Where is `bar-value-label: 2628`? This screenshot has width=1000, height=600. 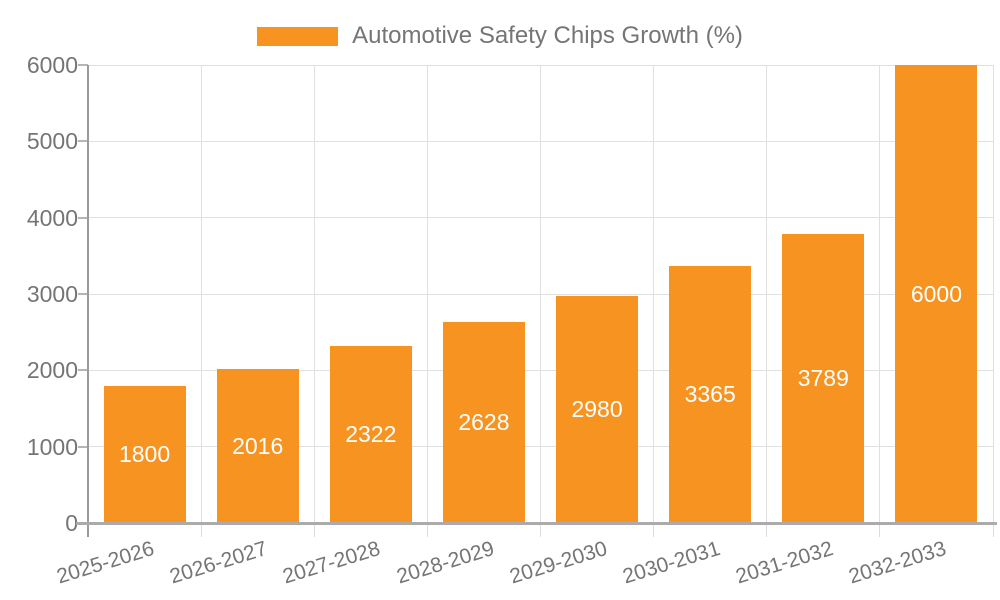
bar-value-label: 2628 is located at coordinates (484, 422).